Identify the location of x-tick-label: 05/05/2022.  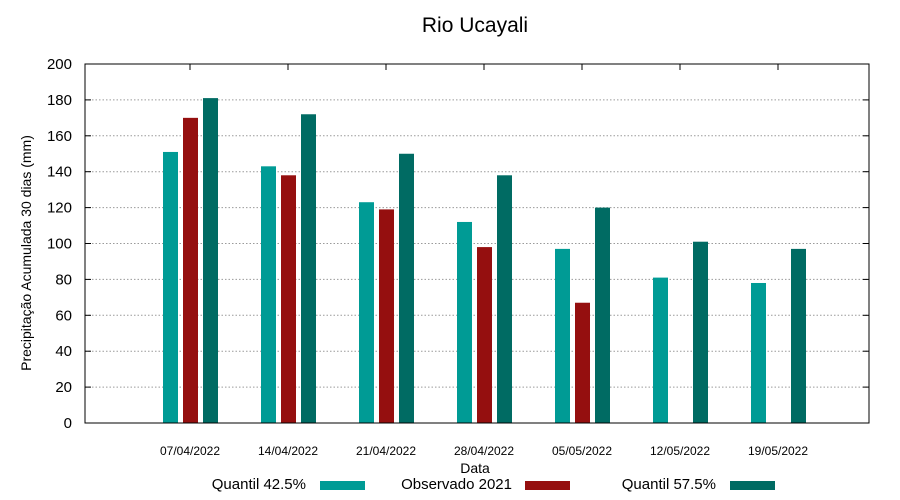
(582, 451).